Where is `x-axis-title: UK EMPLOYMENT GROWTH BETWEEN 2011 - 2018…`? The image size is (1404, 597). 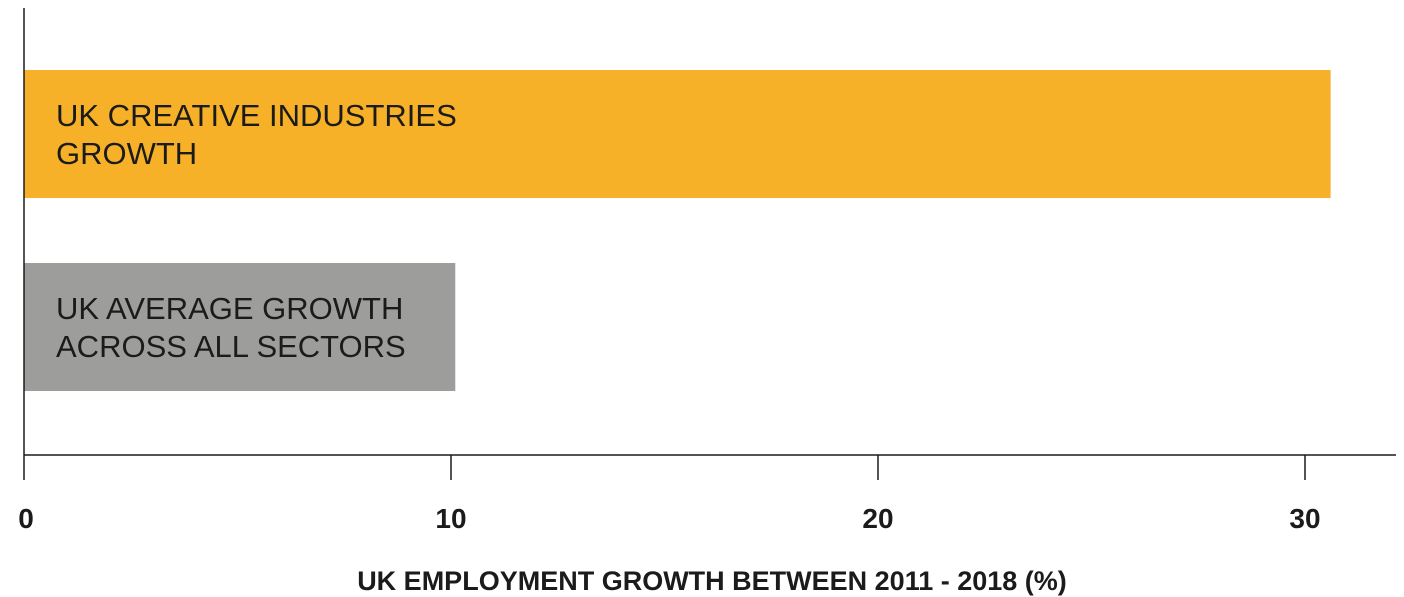 x-axis-title: UK EMPLOYMENT GROWTH BETWEEN 2011 - 2018… is located at coordinates (712, 581).